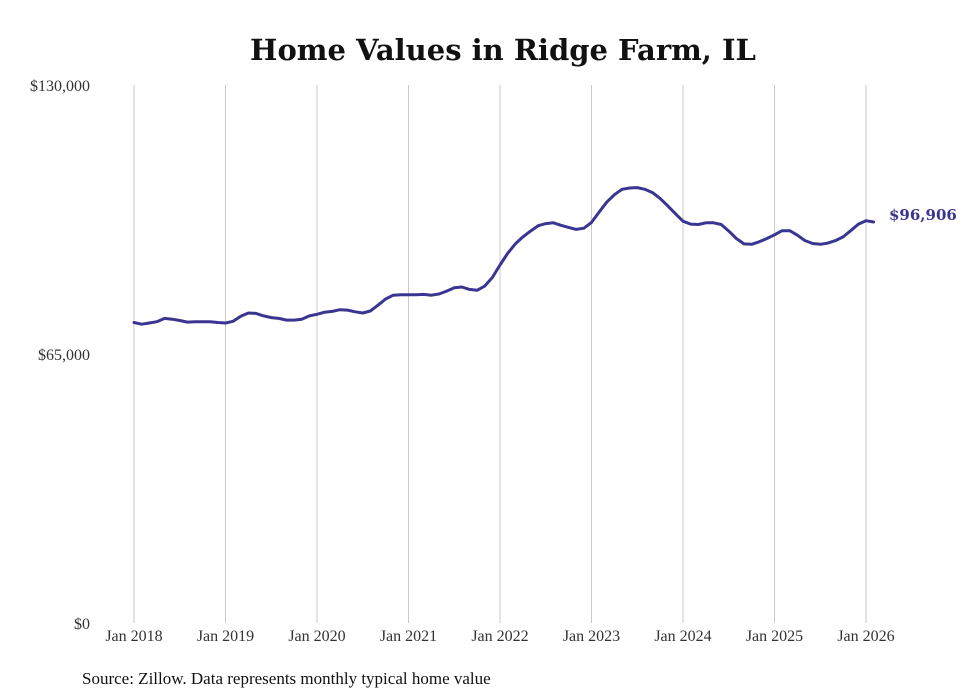 Image resolution: width=980 pixels, height=699 pixels. I want to click on y-tick-label-0: $0, so click(82, 624).